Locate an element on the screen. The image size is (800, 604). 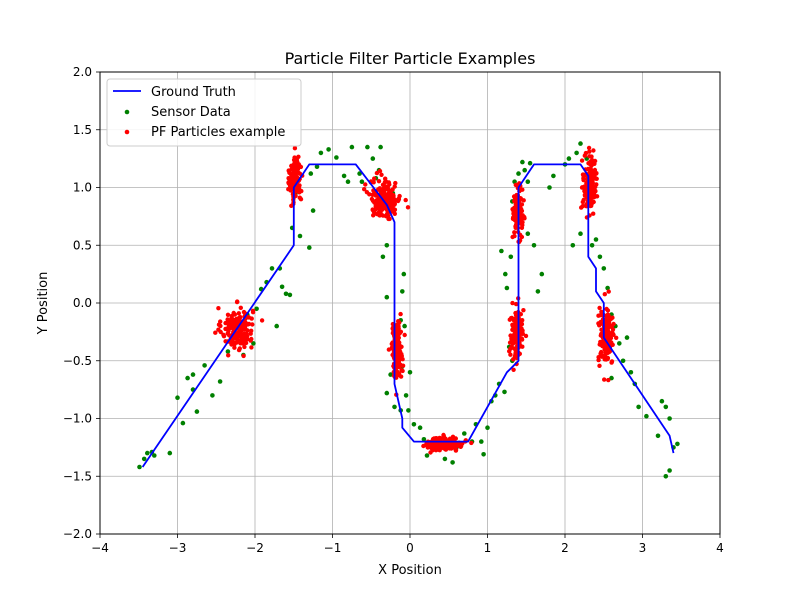
x-tick-label: −3 is located at coordinates (178, 548).